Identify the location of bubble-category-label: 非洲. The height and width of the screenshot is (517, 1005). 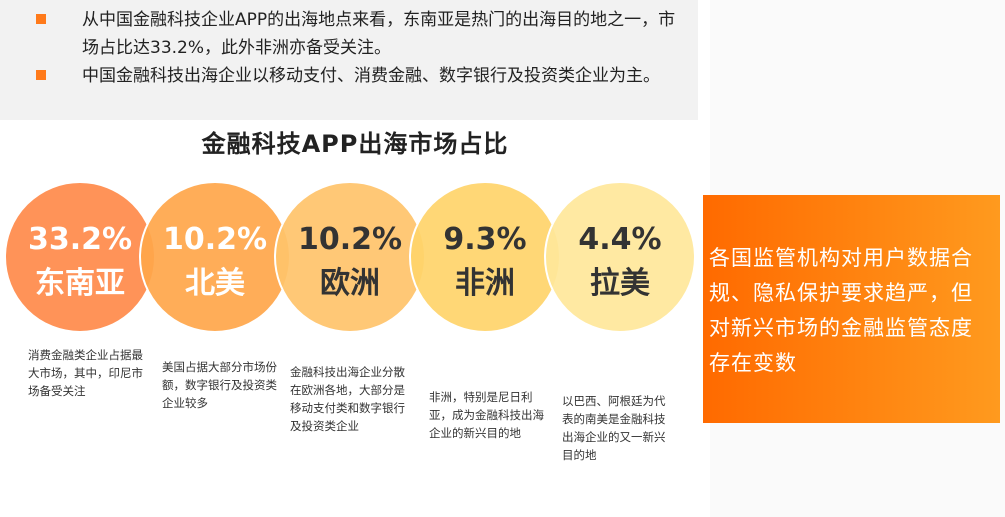
(485, 283).